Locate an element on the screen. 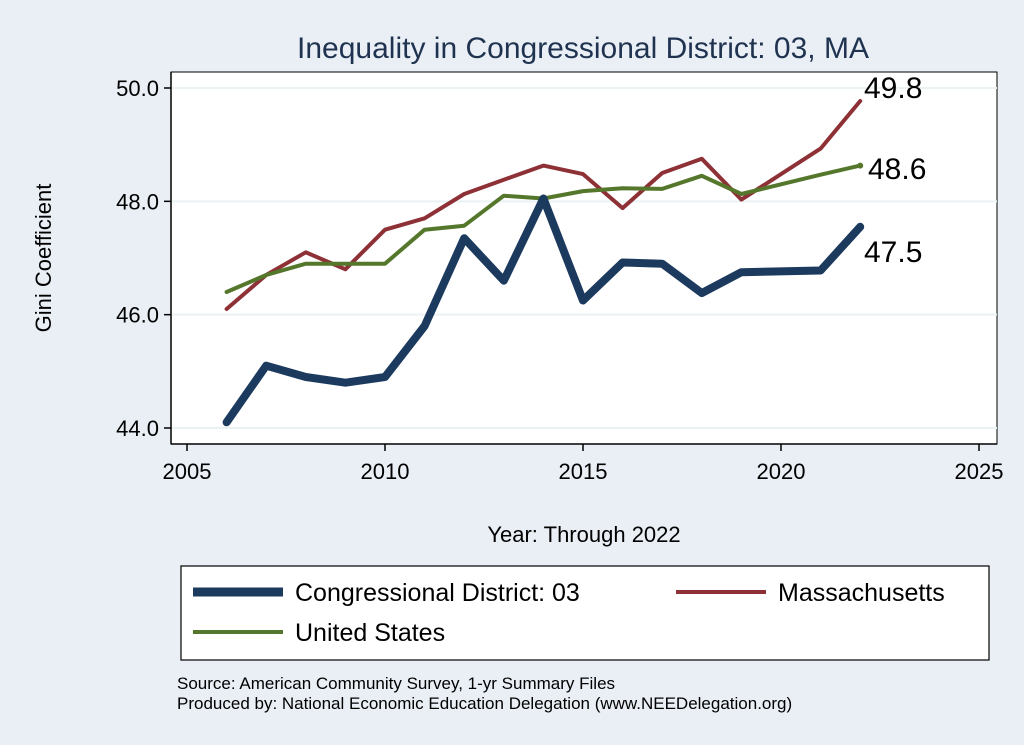 The width and height of the screenshot is (1024, 745). y-tick-layer: 44.0 46.0 48.0 50.0 is located at coordinates (143, 258).